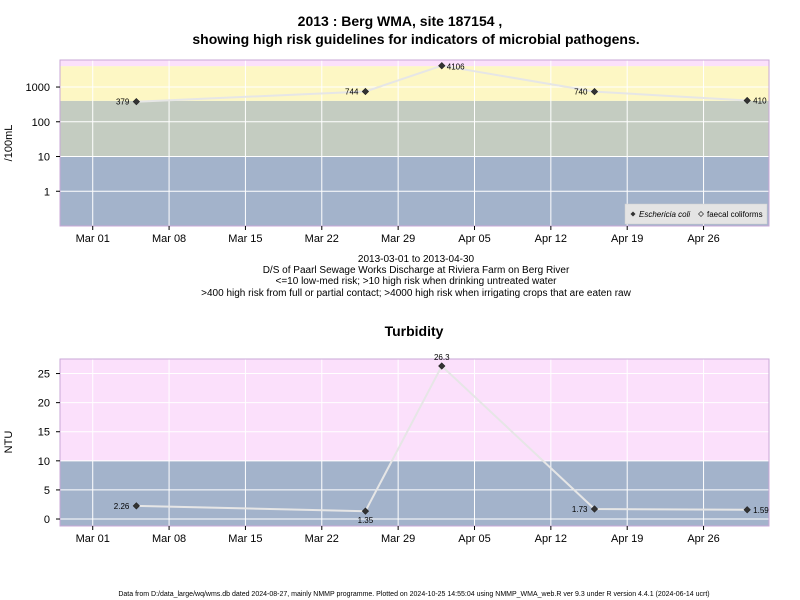 This screenshot has height=600, width=800. I want to click on y-tick-label: 15, so click(44, 433).